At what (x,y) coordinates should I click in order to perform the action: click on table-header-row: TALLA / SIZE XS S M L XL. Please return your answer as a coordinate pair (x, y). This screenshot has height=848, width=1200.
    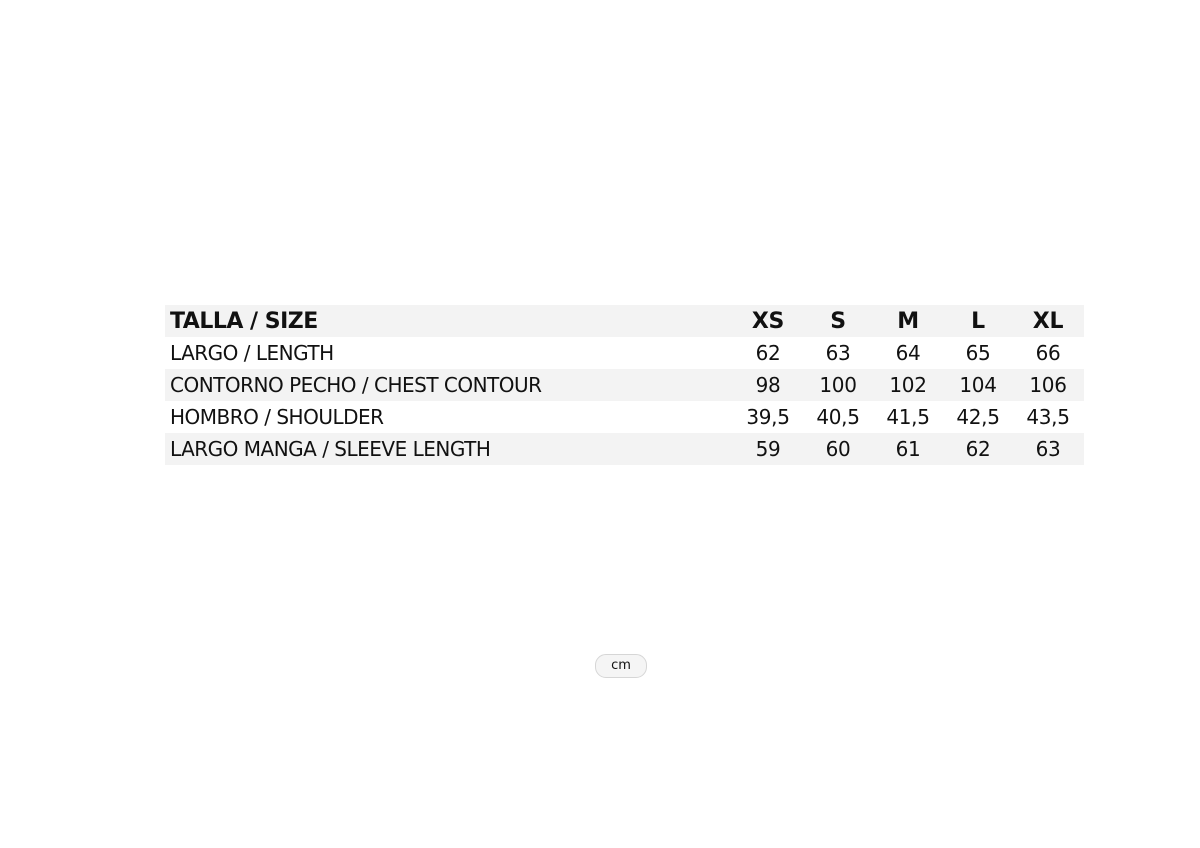
    Looking at the image, I should click on (624, 321).